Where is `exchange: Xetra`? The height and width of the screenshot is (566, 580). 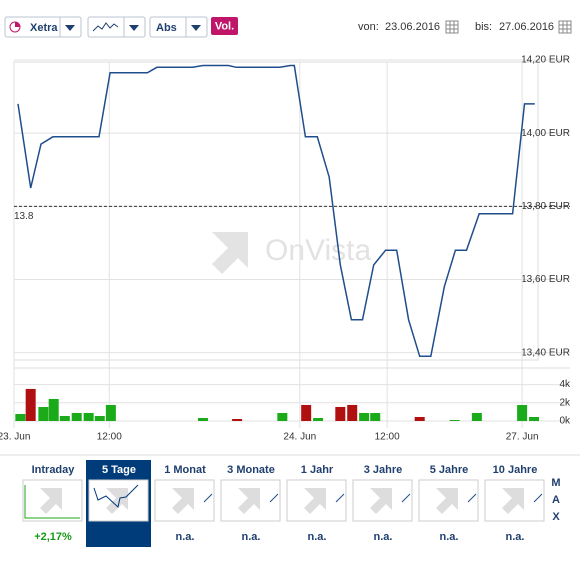 exchange: Xetra is located at coordinates (44, 28).